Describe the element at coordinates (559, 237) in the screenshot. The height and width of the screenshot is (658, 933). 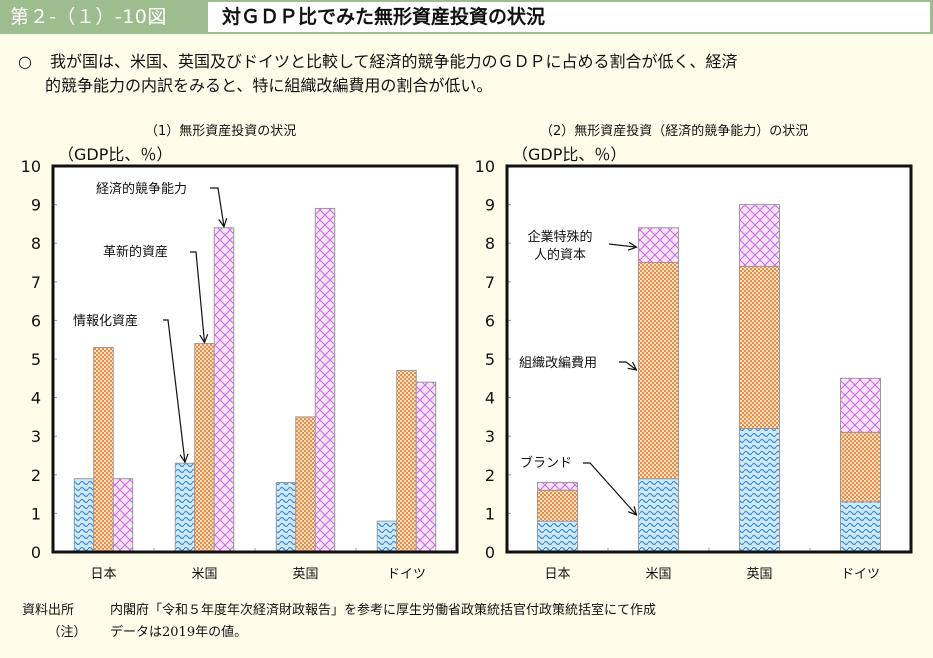
I see `annotation-label: 企業特殊的` at that location.